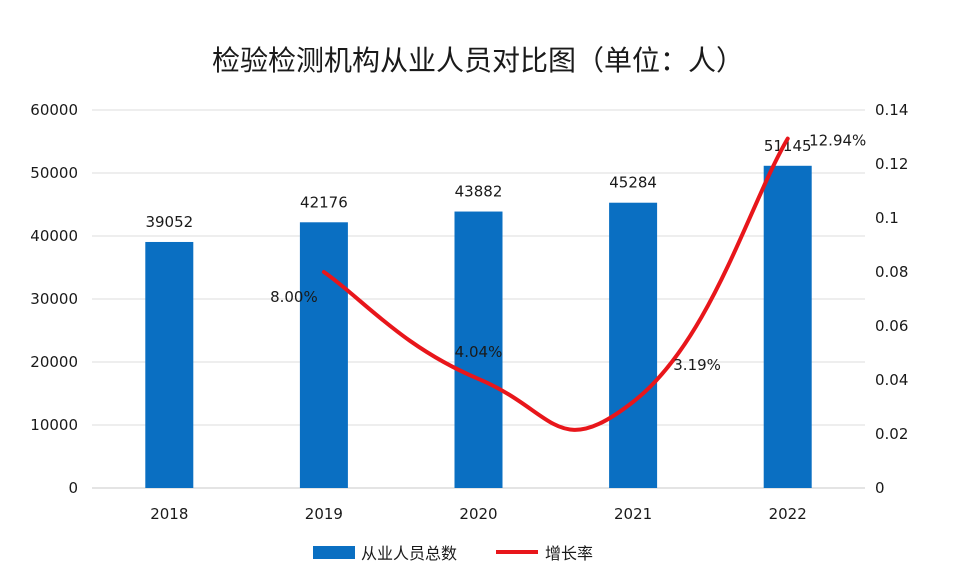  Describe the element at coordinates (697, 365) in the screenshot. I see `growth-value-label: 3.19%` at that location.